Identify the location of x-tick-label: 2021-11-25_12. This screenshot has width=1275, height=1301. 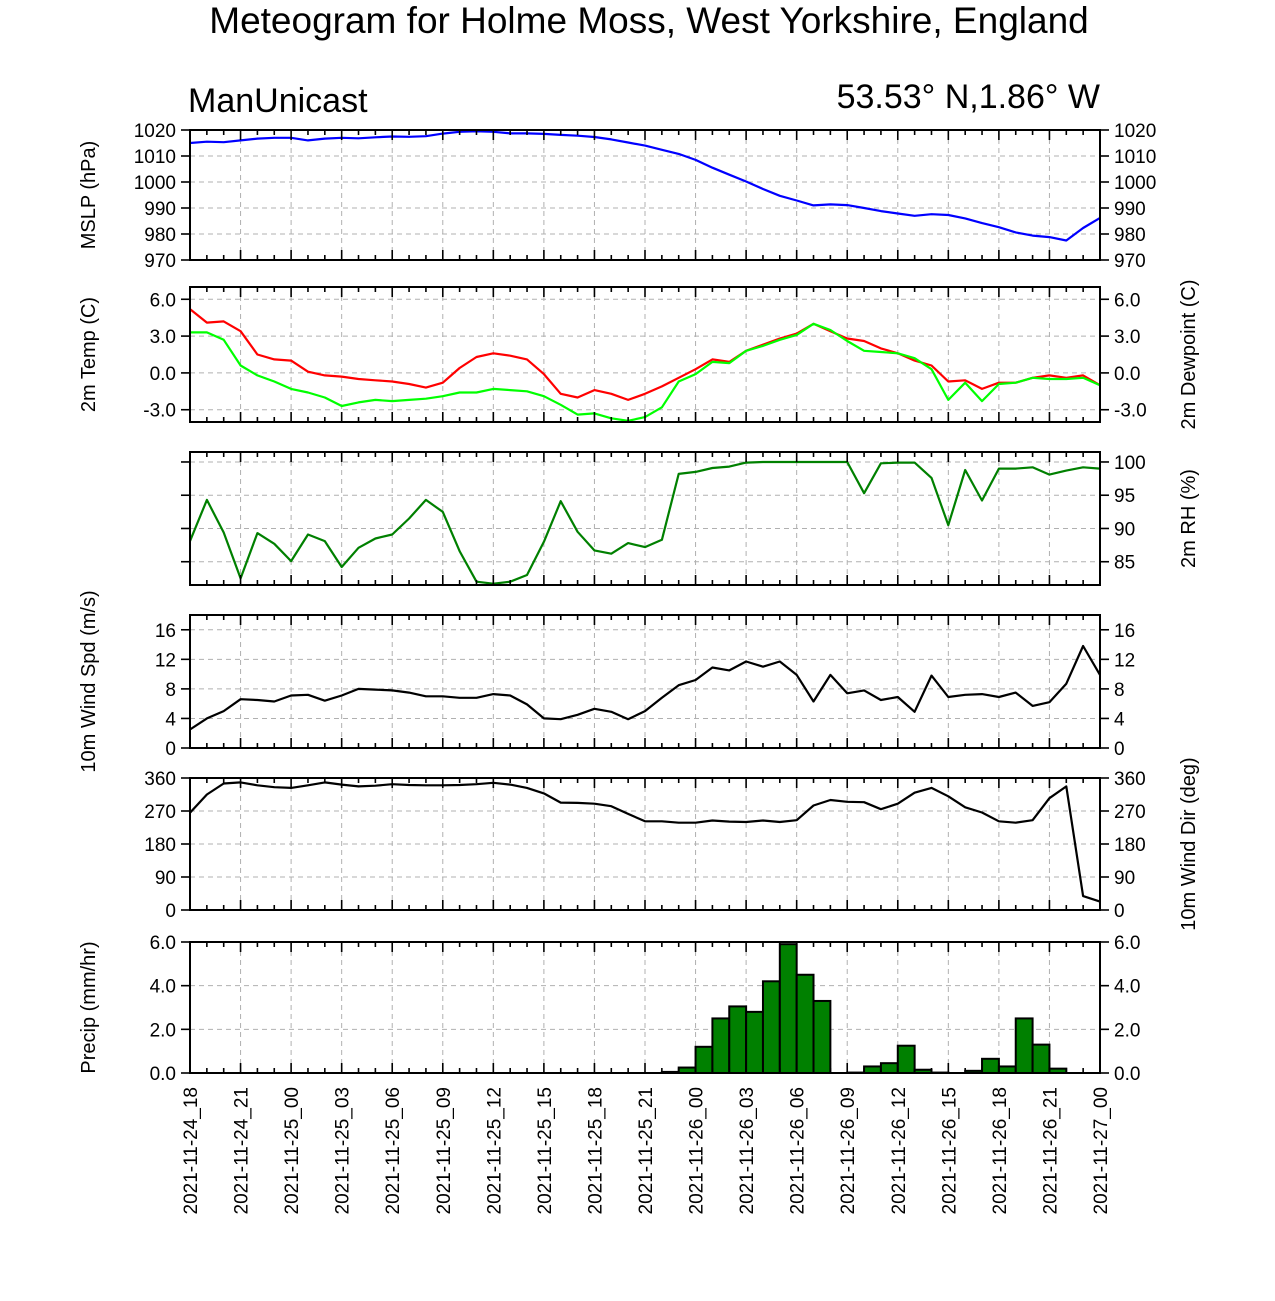
(494, 1150).